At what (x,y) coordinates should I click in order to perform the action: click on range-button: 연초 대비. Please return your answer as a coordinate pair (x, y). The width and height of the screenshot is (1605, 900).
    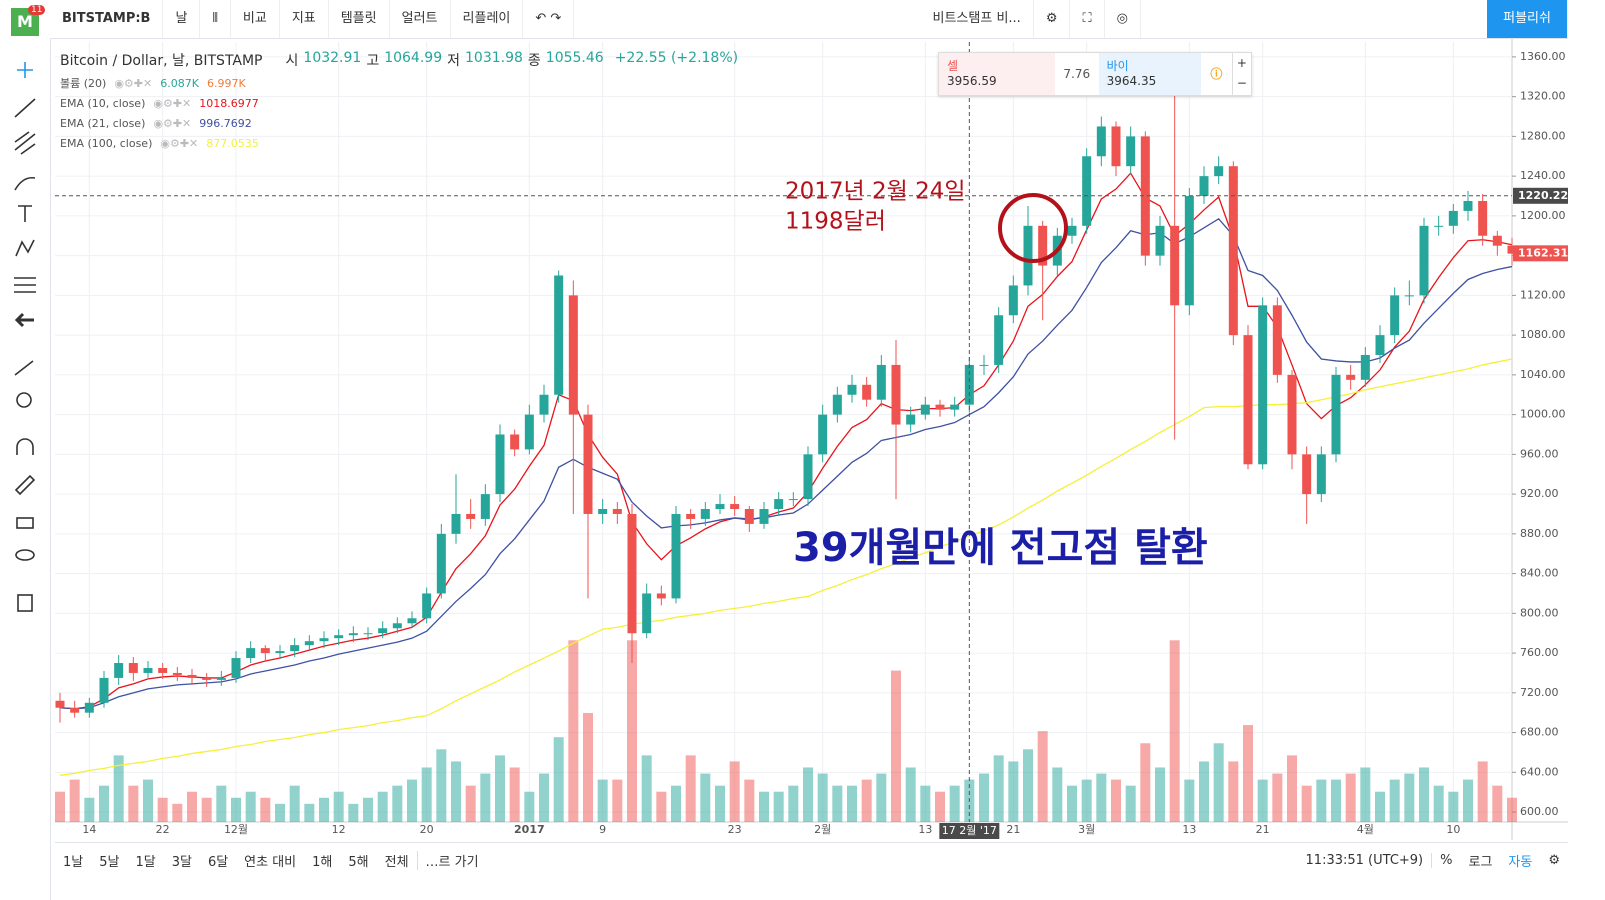
    Looking at the image, I should click on (270, 862).